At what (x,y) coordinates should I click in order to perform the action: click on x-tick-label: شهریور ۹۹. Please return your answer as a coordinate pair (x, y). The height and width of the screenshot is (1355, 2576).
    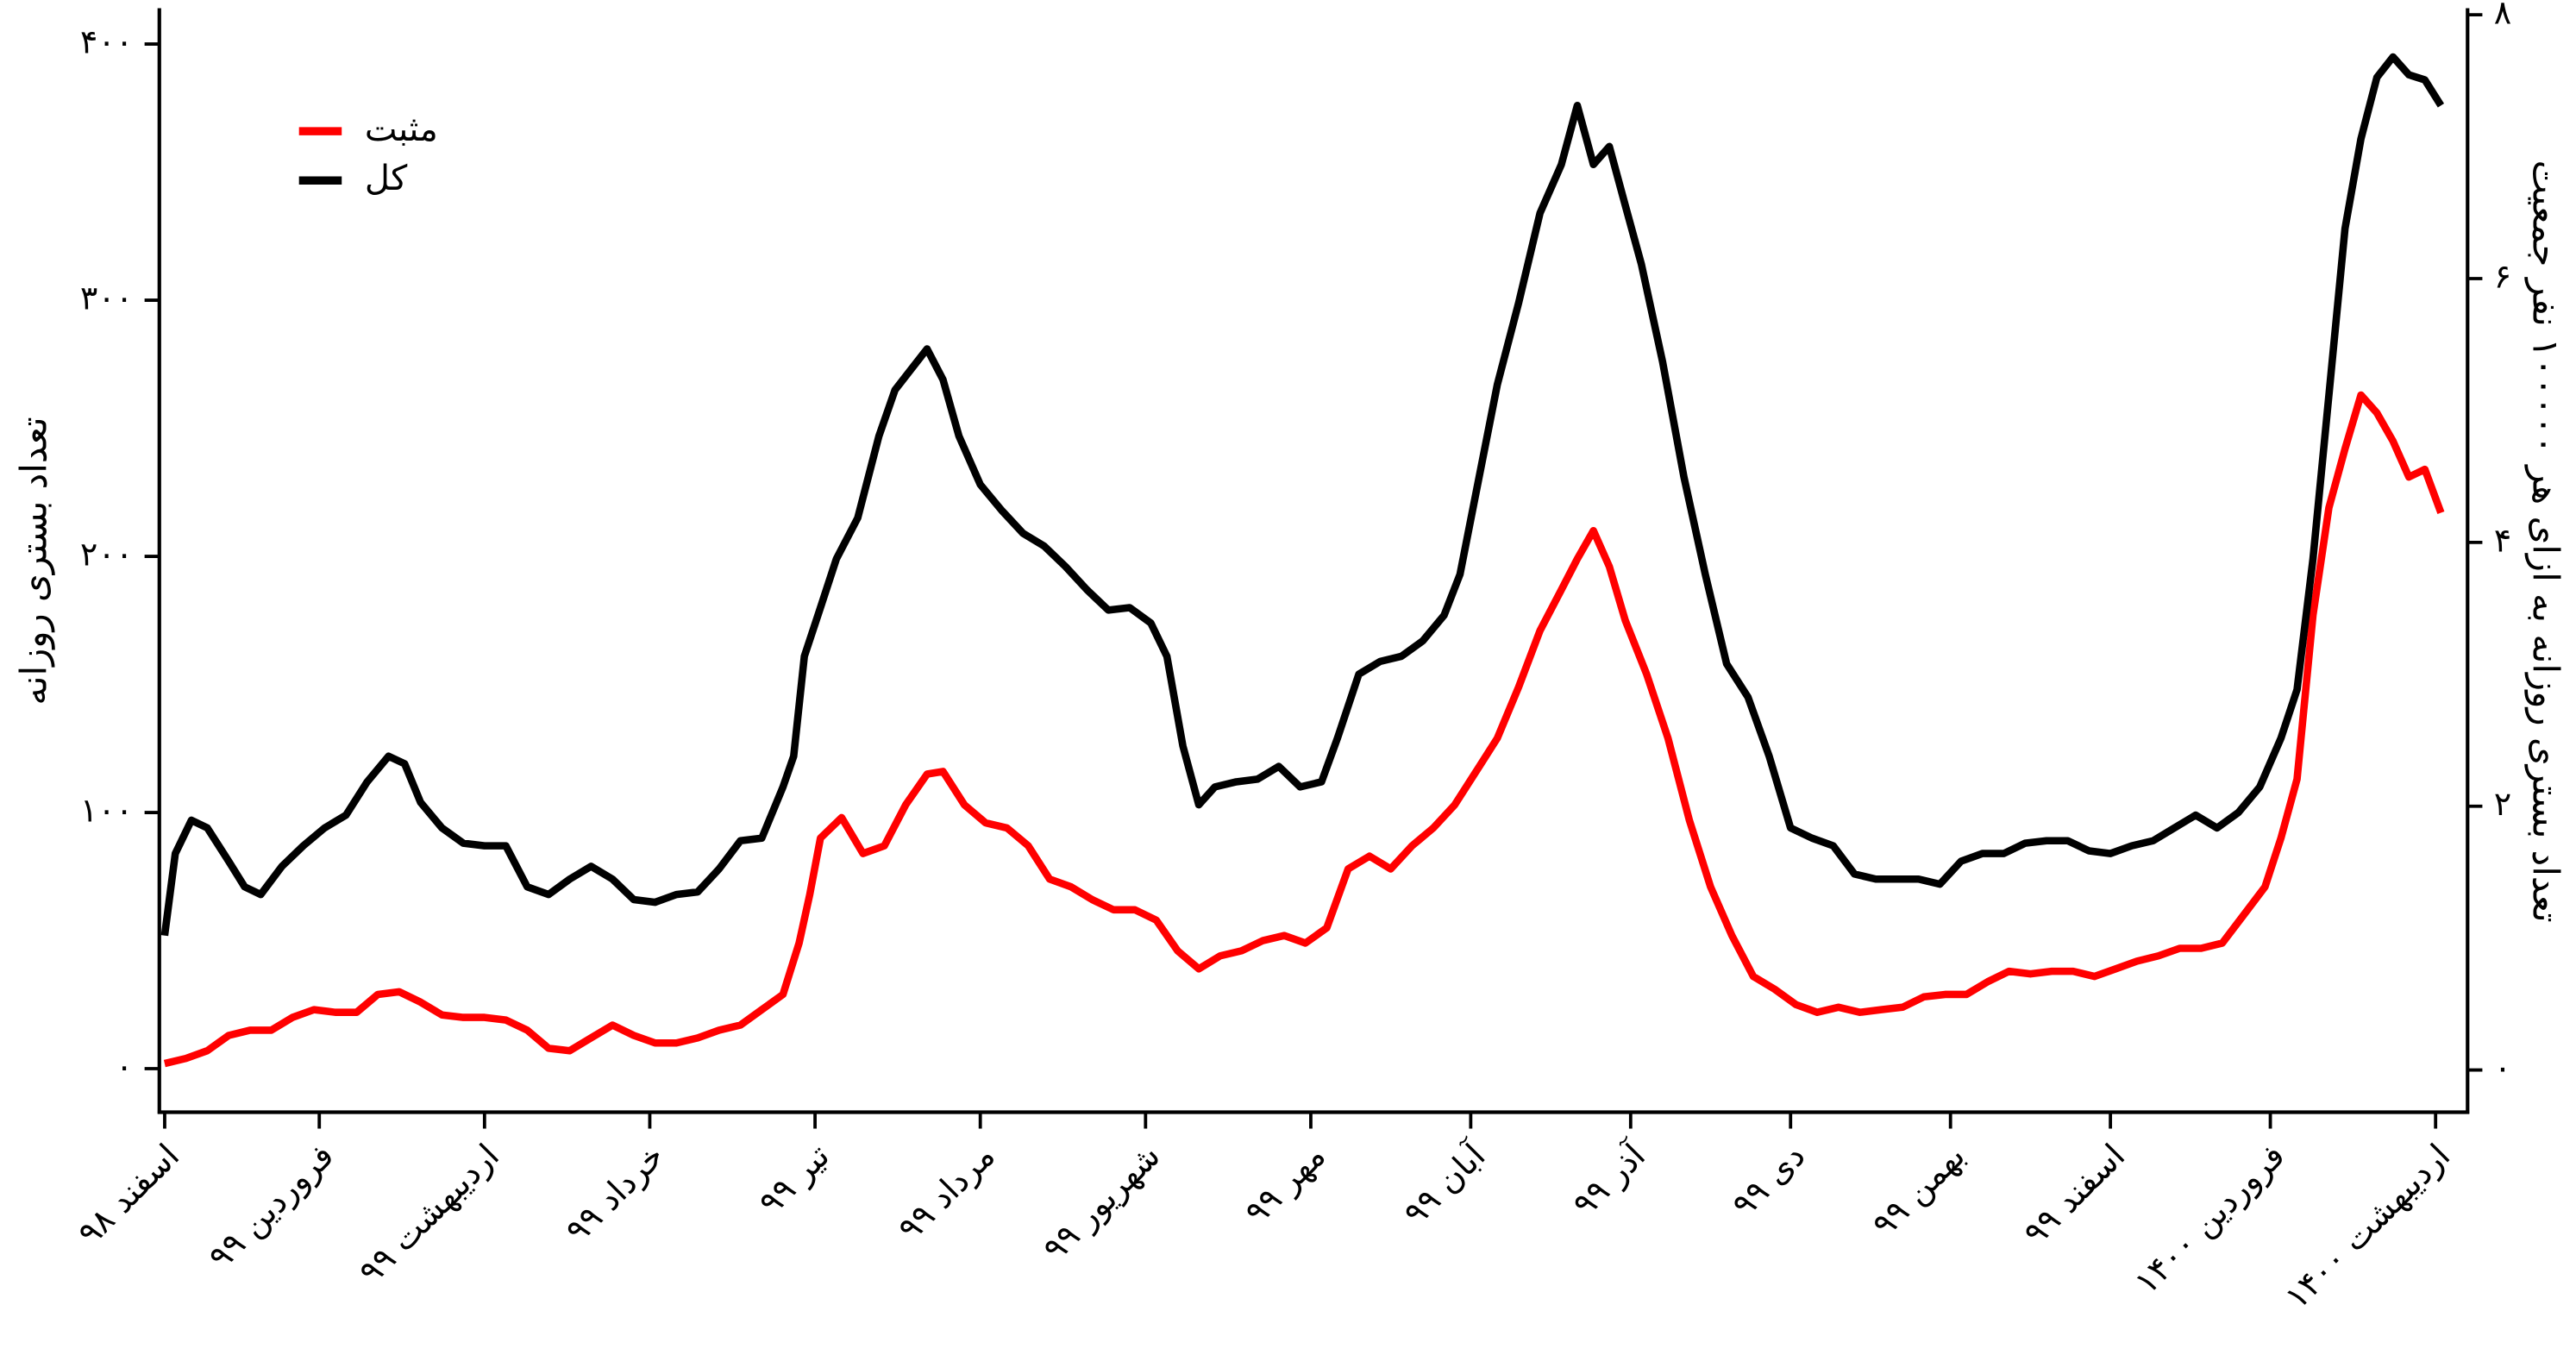
    Looking at the image, I should click on (1102, 1203).